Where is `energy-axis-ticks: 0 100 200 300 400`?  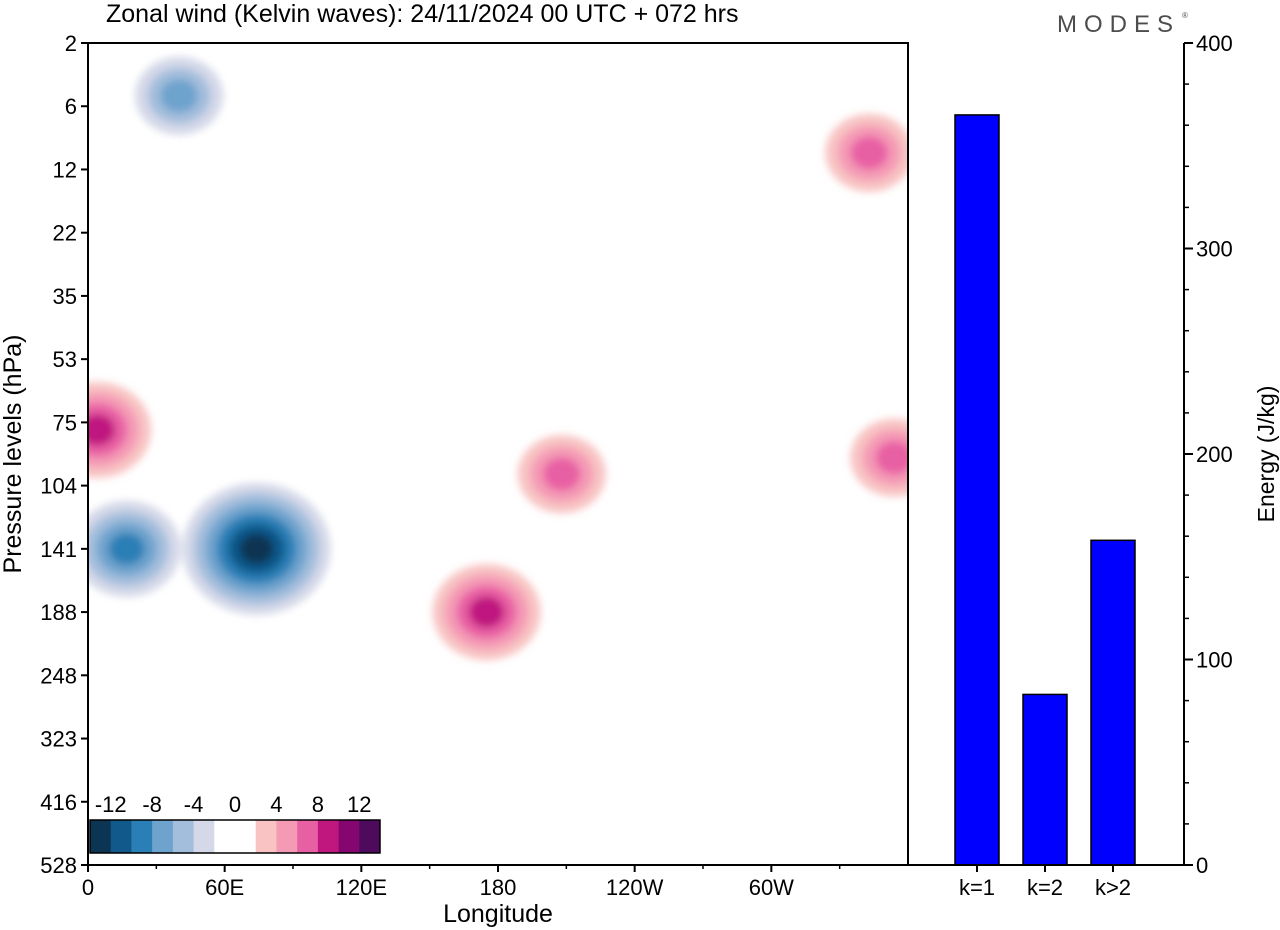 energy-axis-ticks: 0 100 200 300 400 is located at coordinates (1208, 454).